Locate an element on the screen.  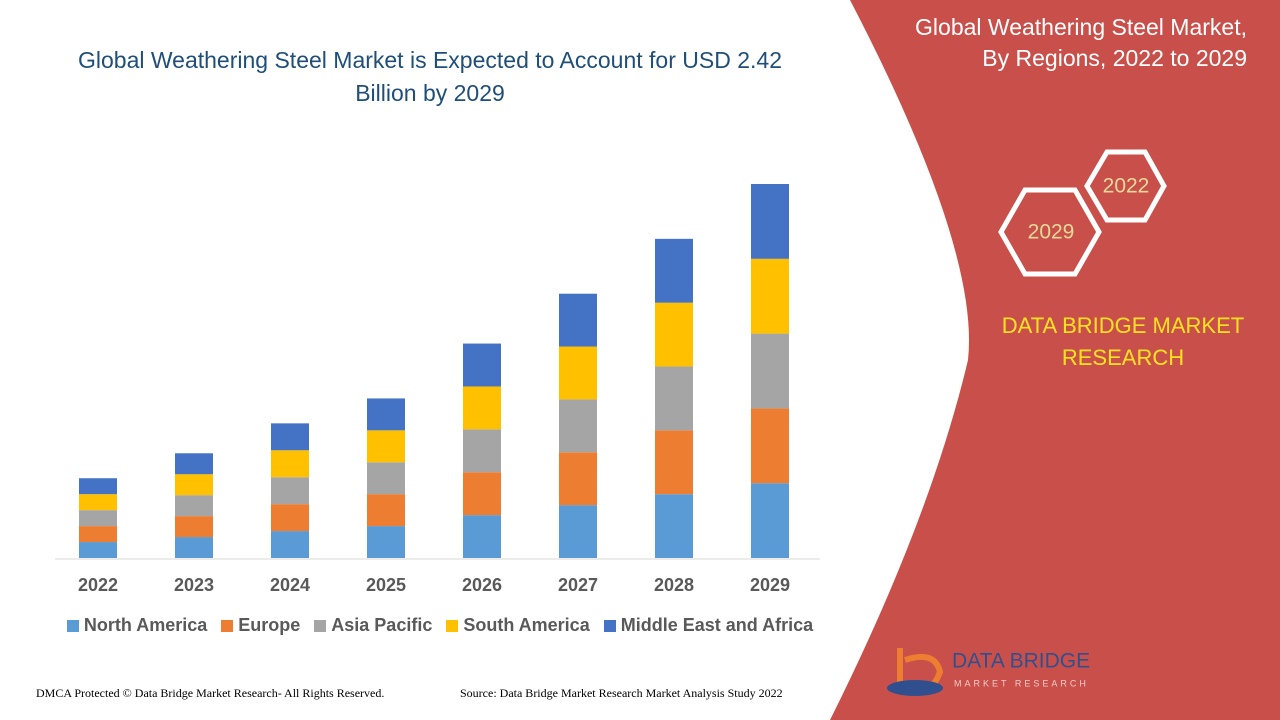
x-tick-label: 2028 is located at coordinates (674, 585).